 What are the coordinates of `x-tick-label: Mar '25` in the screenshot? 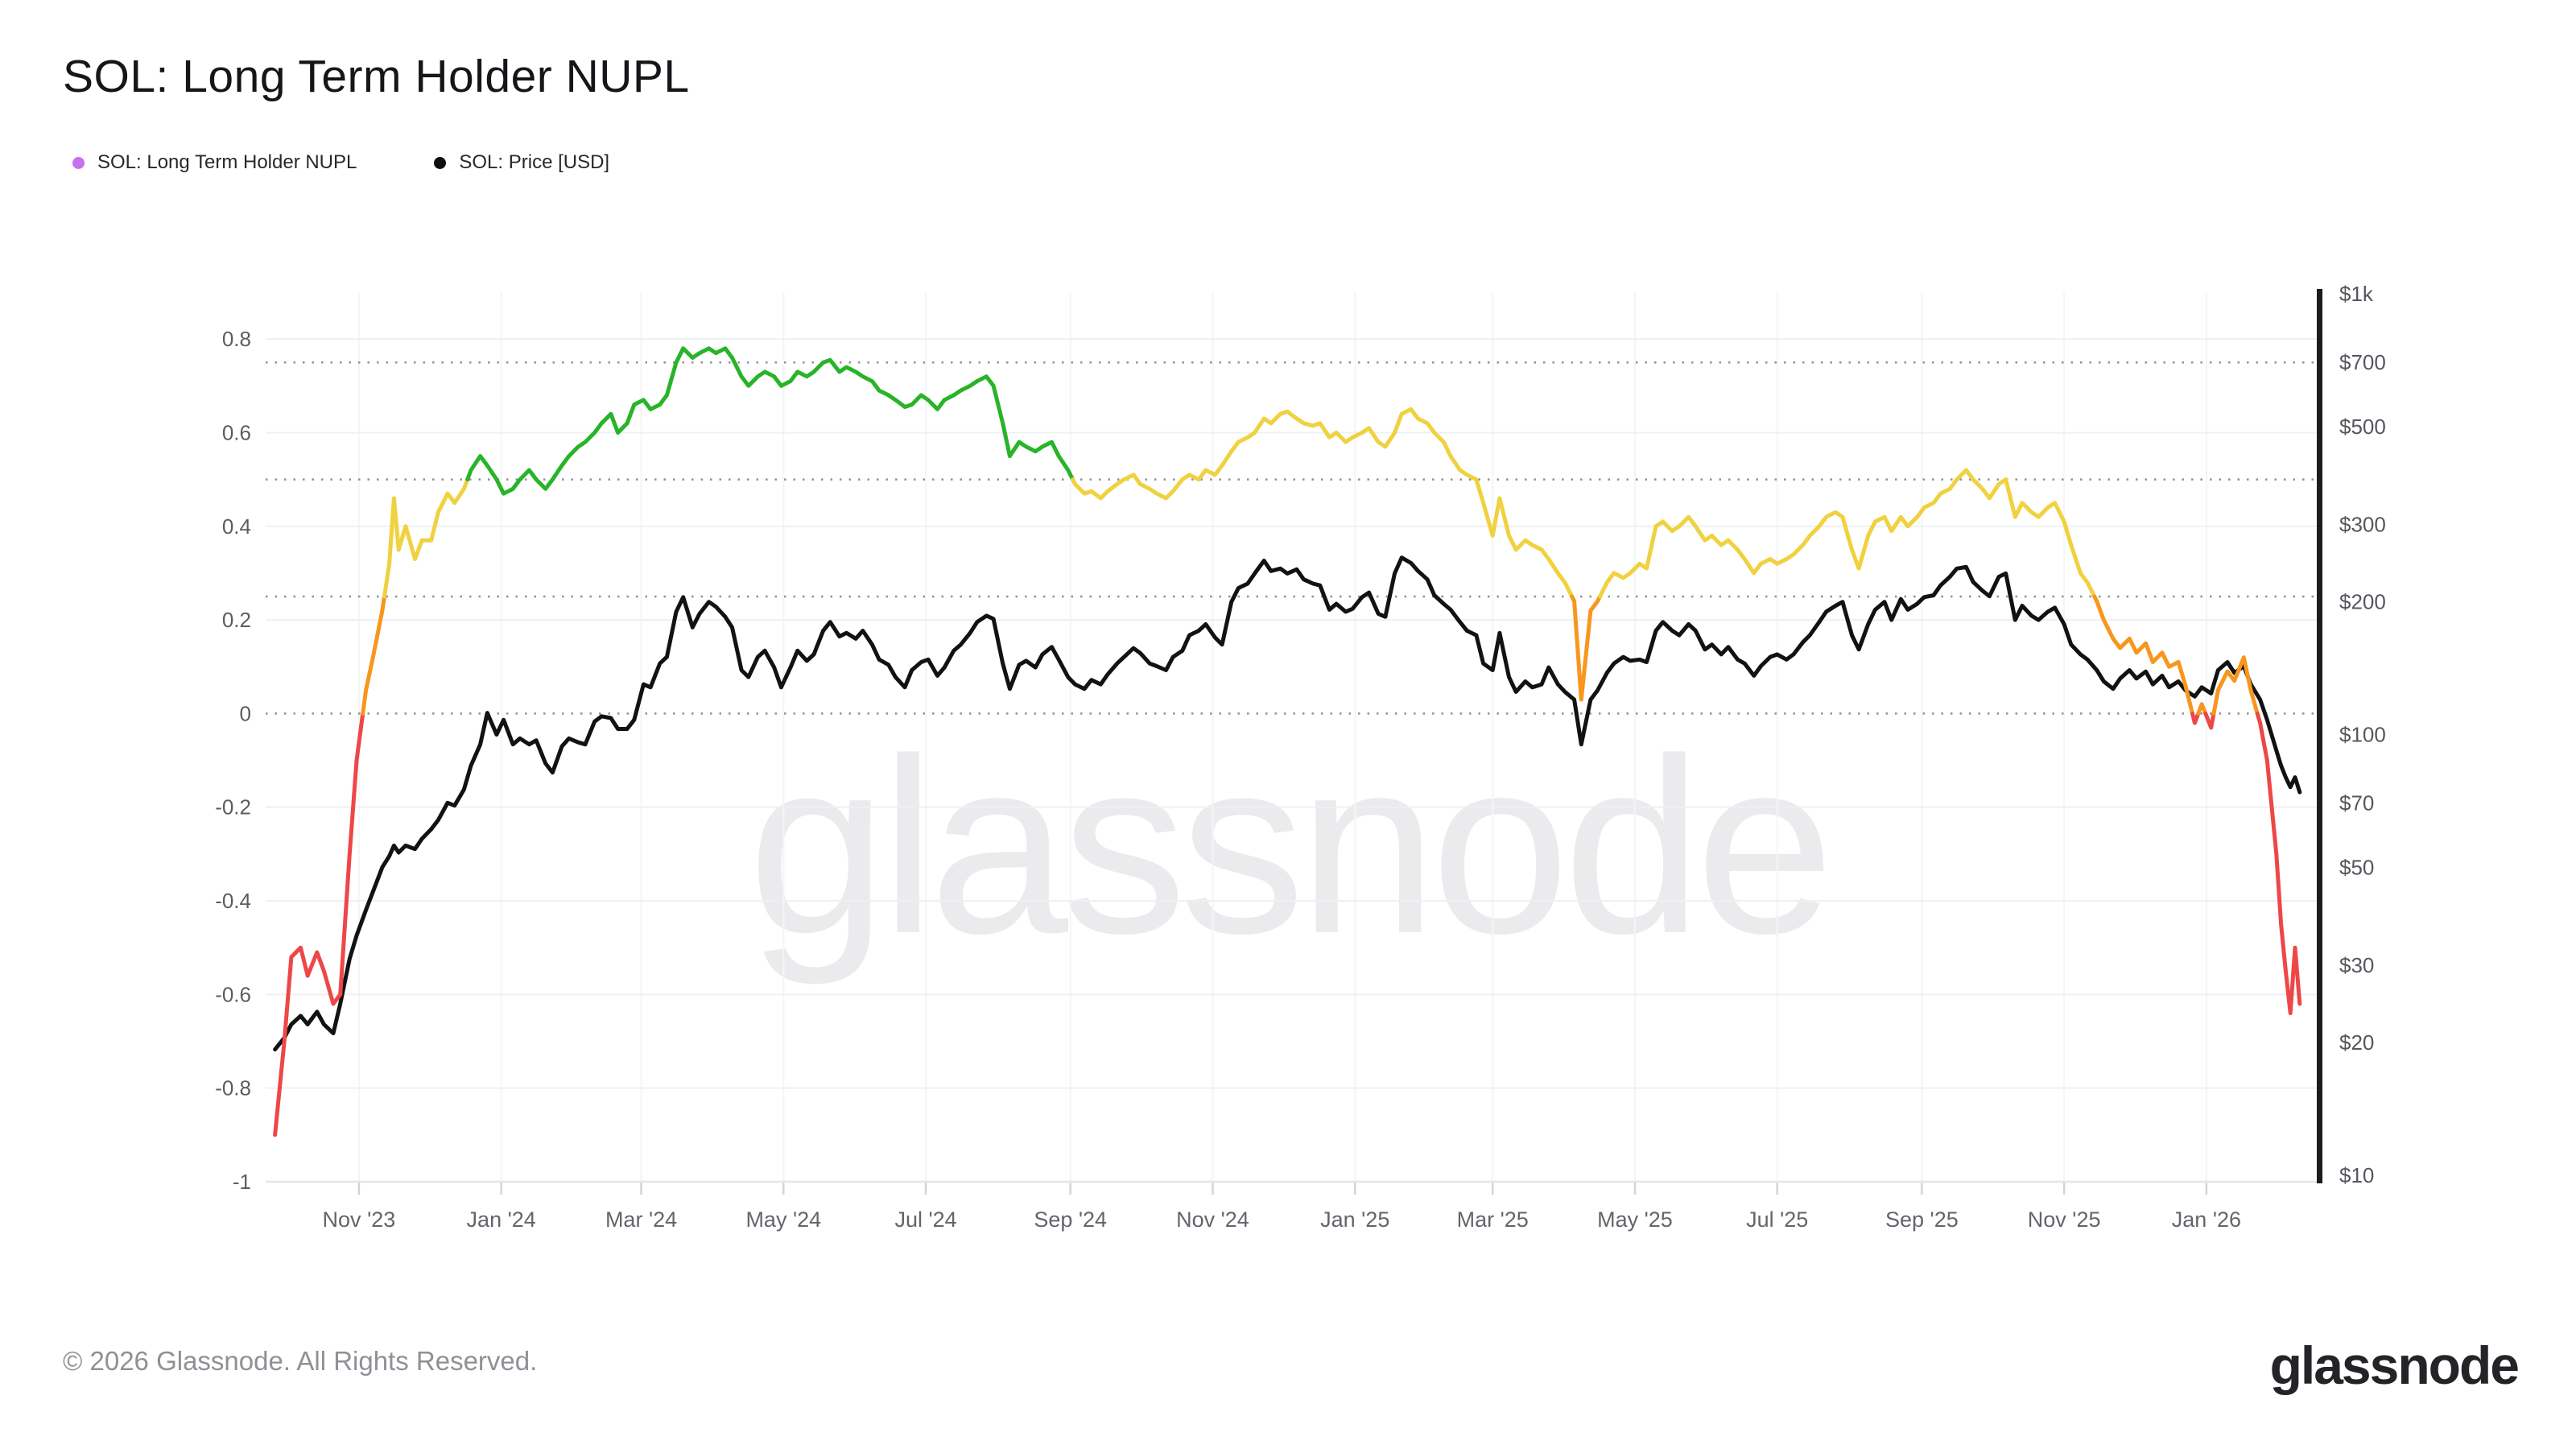 It's located at (1493, 1220).